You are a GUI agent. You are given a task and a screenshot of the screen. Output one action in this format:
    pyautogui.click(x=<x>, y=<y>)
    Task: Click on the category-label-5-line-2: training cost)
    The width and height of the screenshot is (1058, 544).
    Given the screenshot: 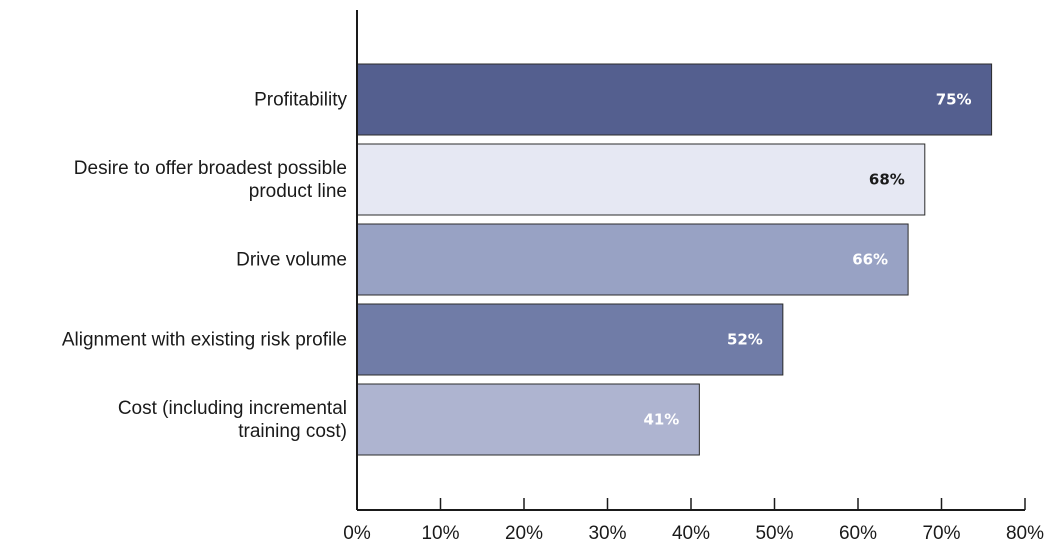 What is the action you would take?
    pyautogui.click(x=292, y=431)
    